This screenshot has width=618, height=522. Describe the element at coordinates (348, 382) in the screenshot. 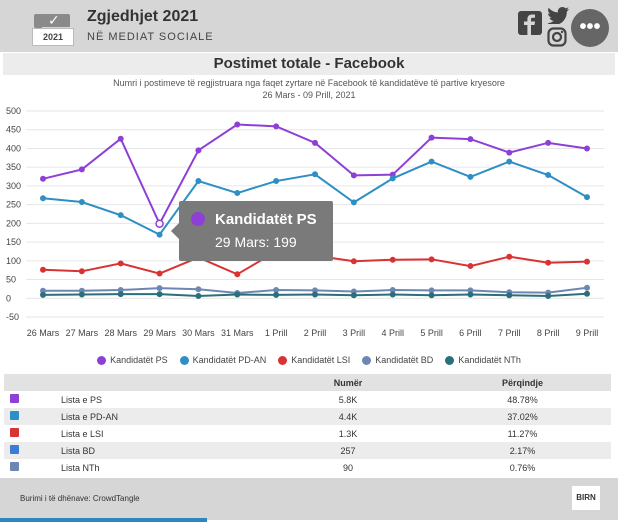

I see `table-header-number: Numër` at that location.